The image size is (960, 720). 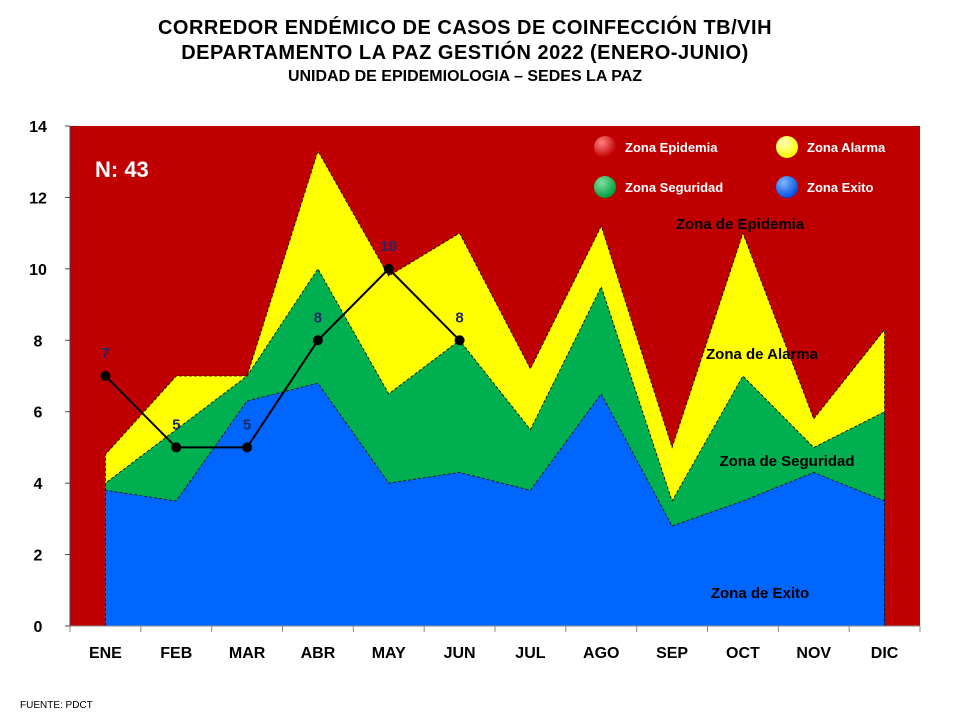 What do you see at coordinates (740, 224) in the screenshot?
I see `zone-label-epidemia: Zona de Epidemia` at bounding box center [740, 224].